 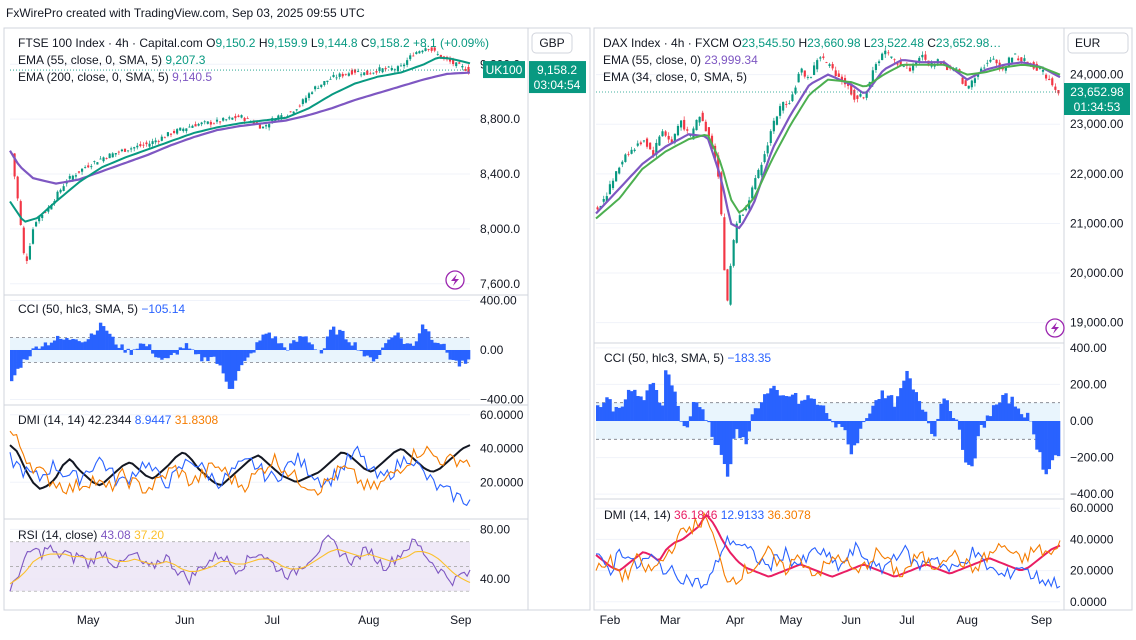 I want to click on ftse-ema200-legend: EMA (200, close, 0, SMA, 5) 9,140.5, so click(x=115, y=77).